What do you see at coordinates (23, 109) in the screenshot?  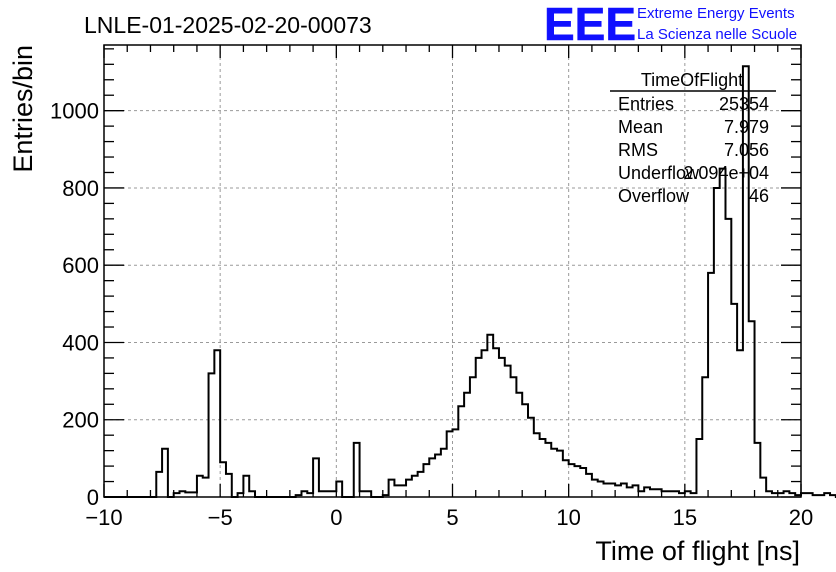 I see `y-axis-title: Entries/bin` at bounding box center [23, 109].